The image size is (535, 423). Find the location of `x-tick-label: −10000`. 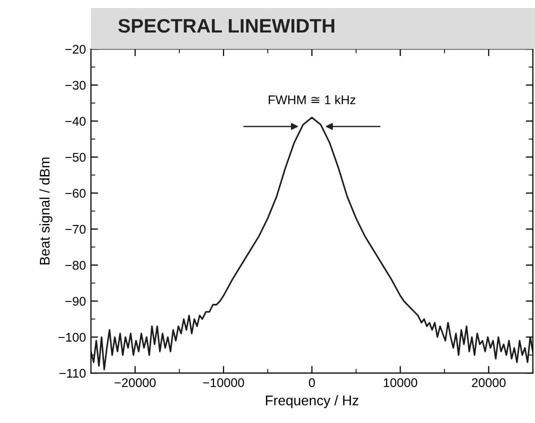

x-tick-label: −10000 is located at coordinates (223, 383).